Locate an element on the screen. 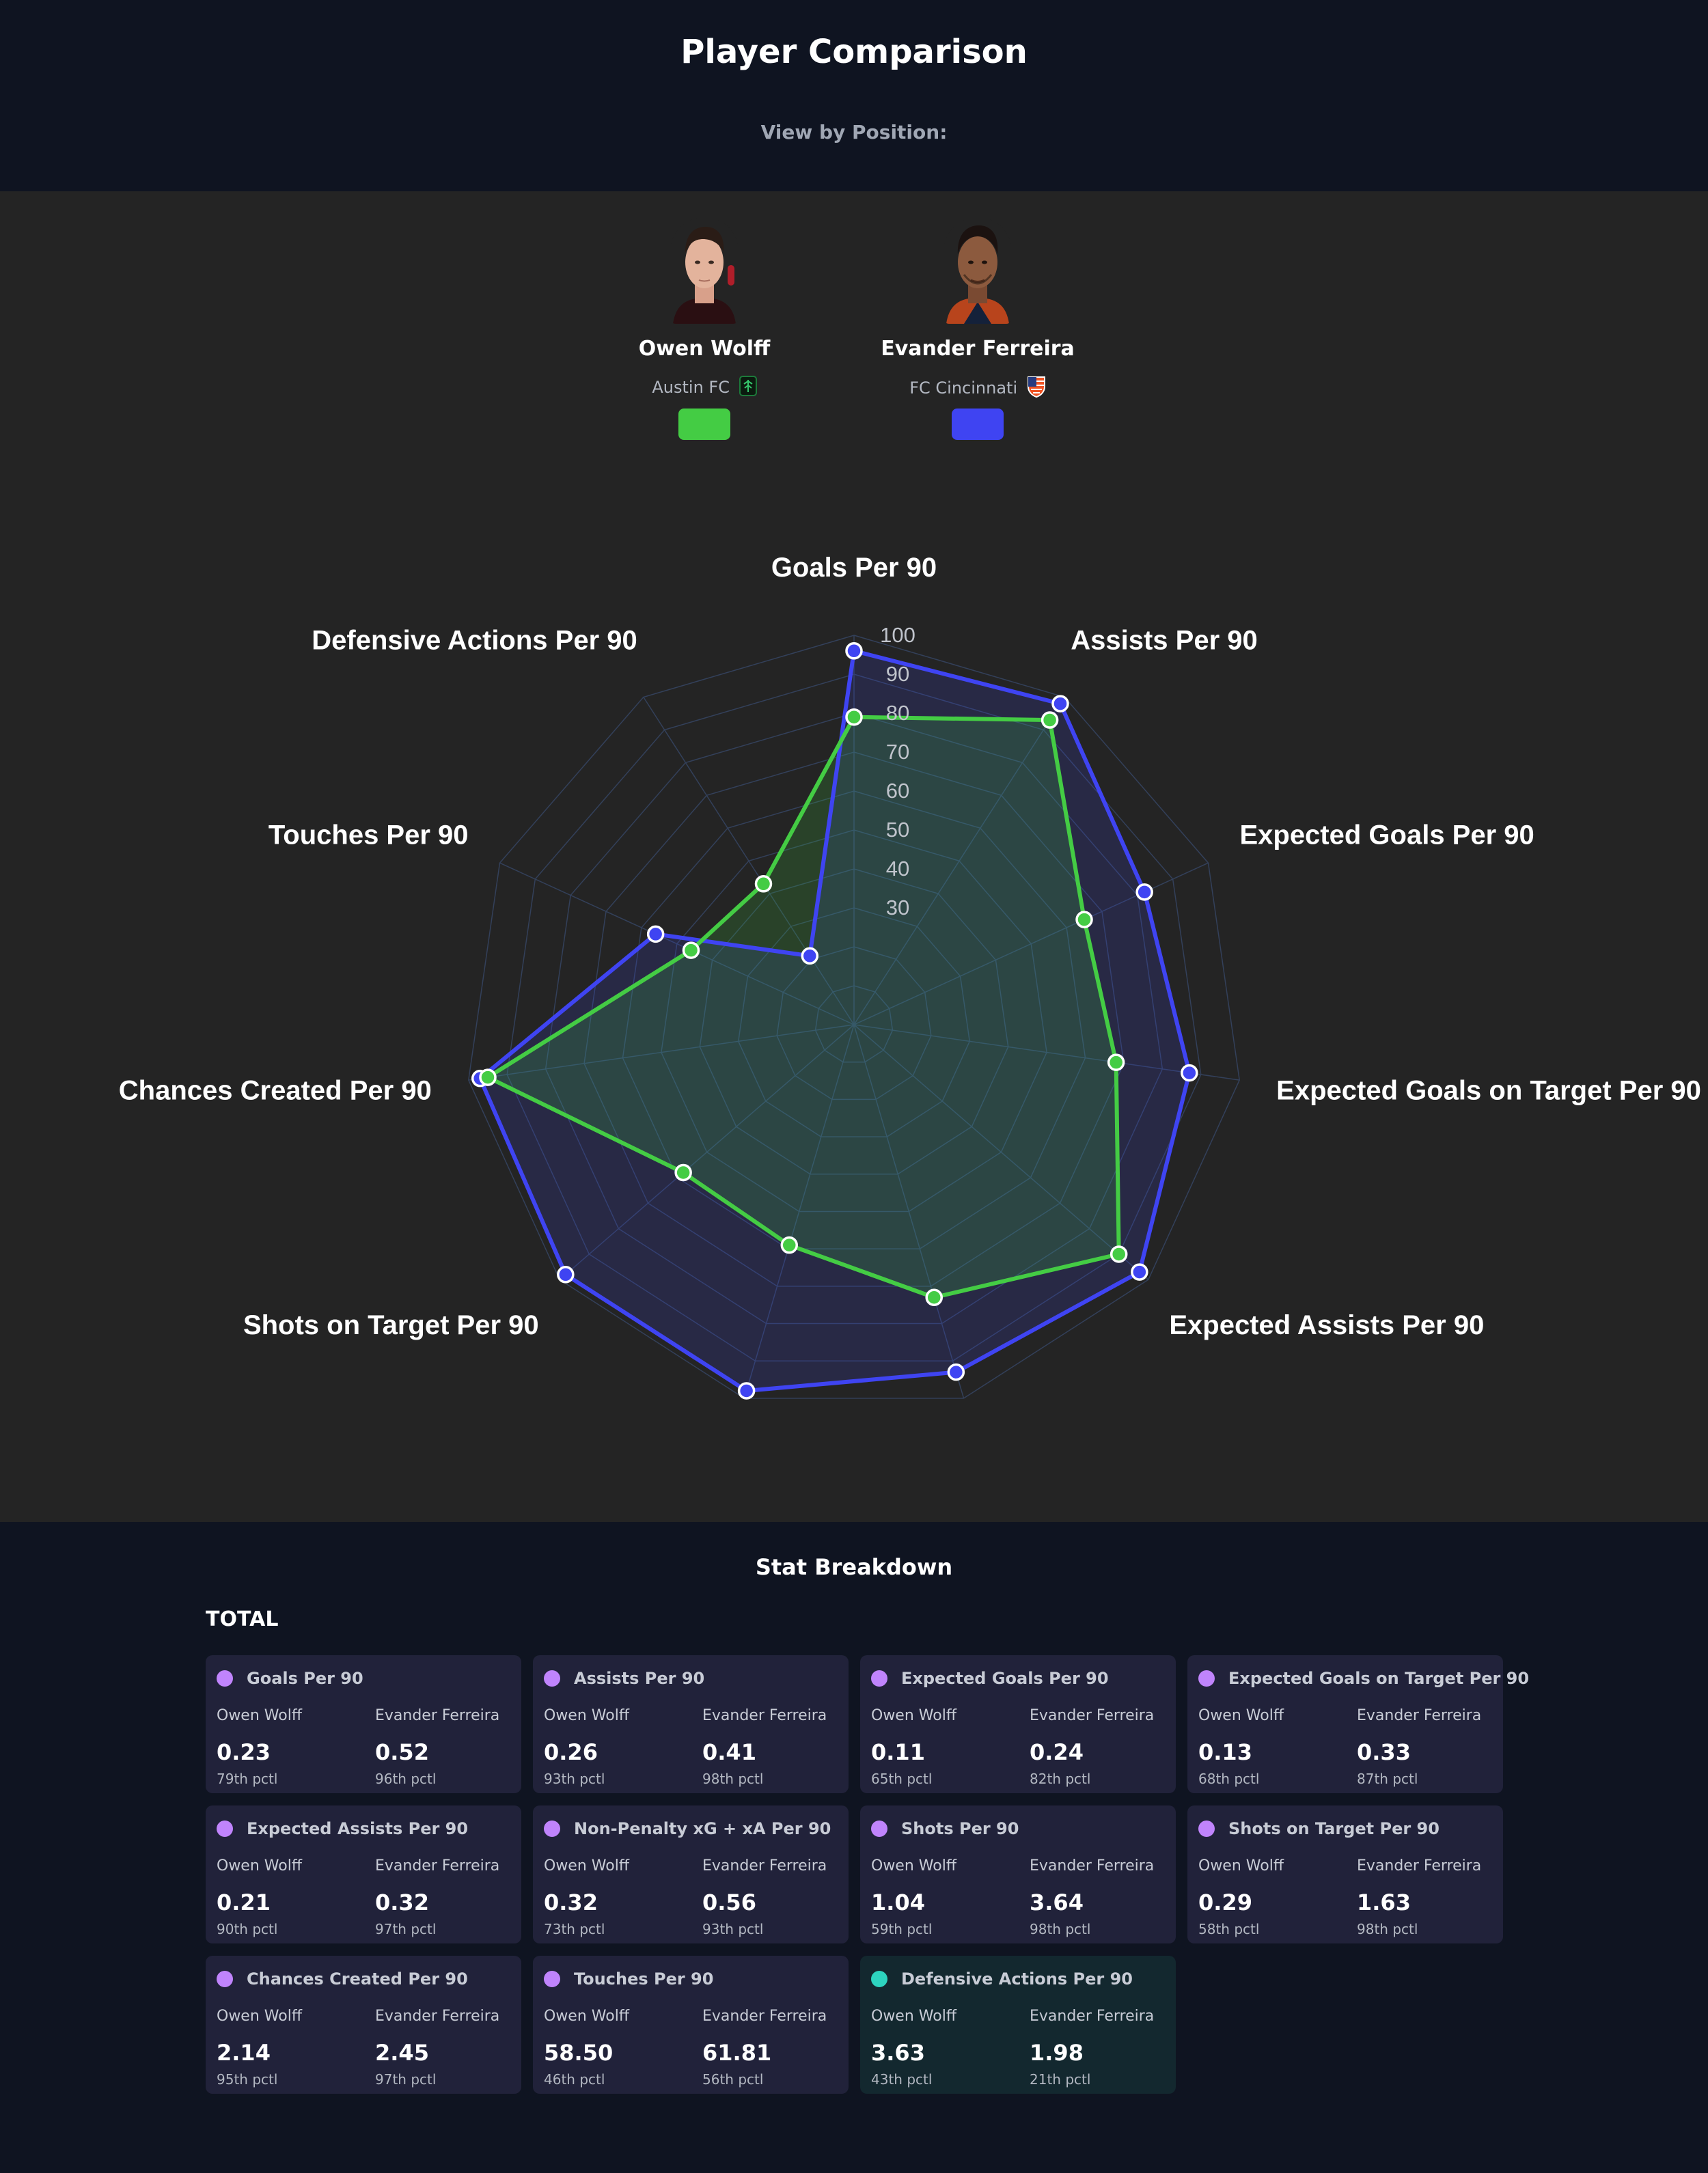 Image resolution: width=1708 pixels, height=2173 pixels. stat-percentile: 58th pctl is located at coordinates (1229, 1929).